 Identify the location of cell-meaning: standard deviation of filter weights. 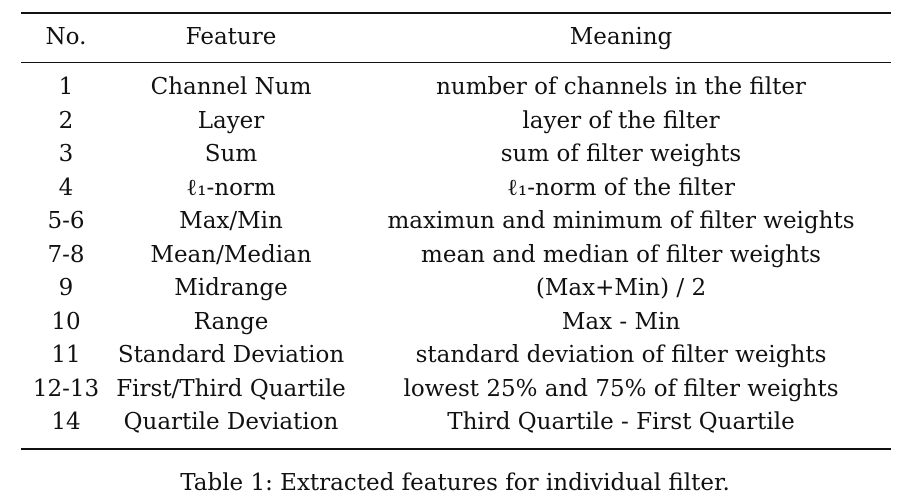
(621, 355).